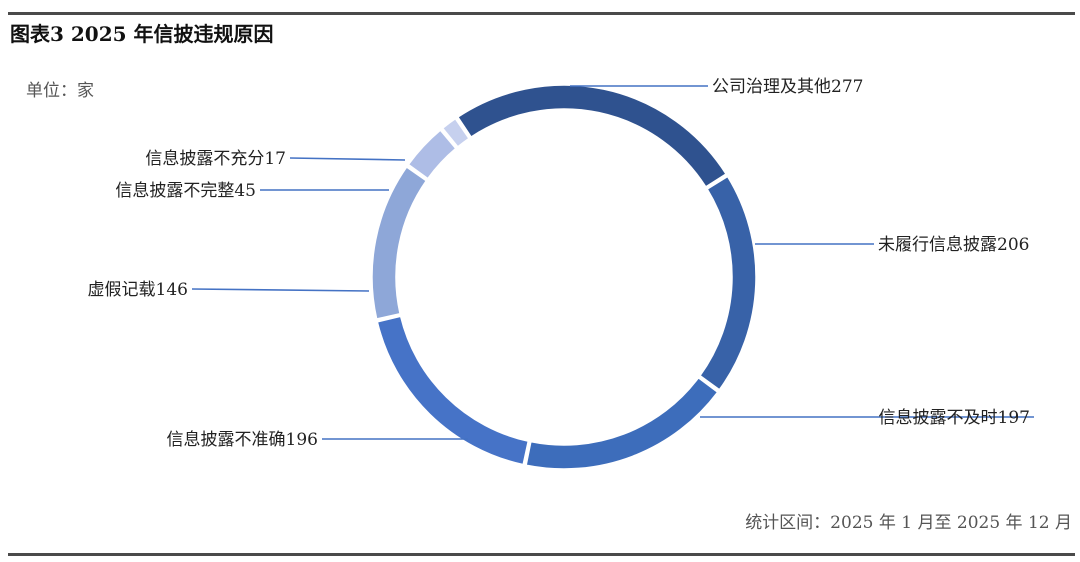 This screenshot has width=1080, height=562. What do you see at coordinates (215, 159) in the screenshot?
I see `data-label-7: 信息披露不充分17` at bounding box center [215, 159].